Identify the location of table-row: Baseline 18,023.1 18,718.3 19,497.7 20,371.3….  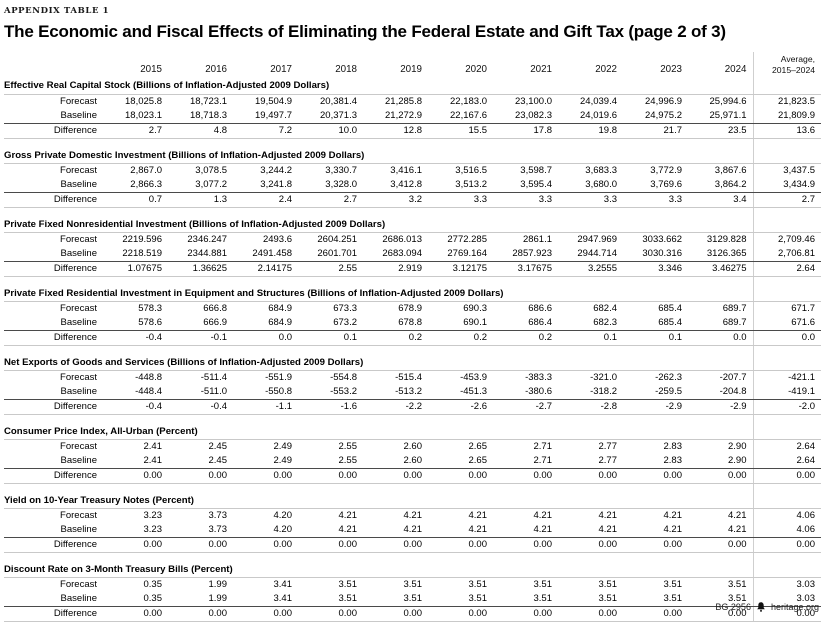
(412, 116).